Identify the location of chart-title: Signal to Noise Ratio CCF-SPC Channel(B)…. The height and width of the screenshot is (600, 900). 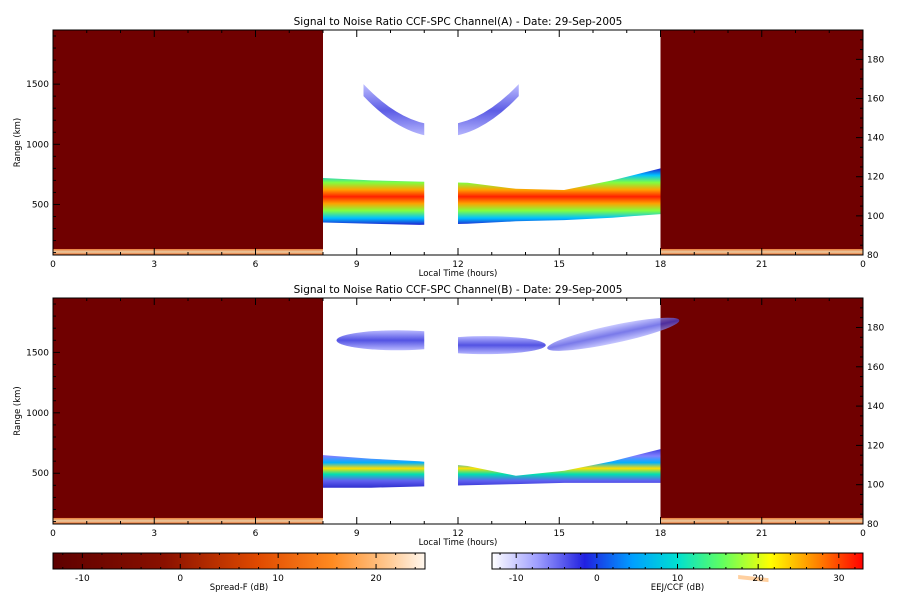
(458, 290).